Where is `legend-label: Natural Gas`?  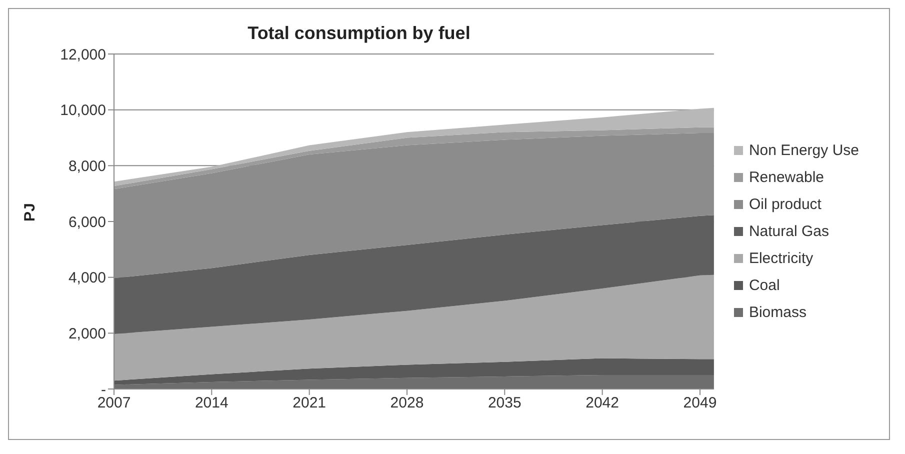
legend-label: Natural Gas is located at coordinates (788, 231).